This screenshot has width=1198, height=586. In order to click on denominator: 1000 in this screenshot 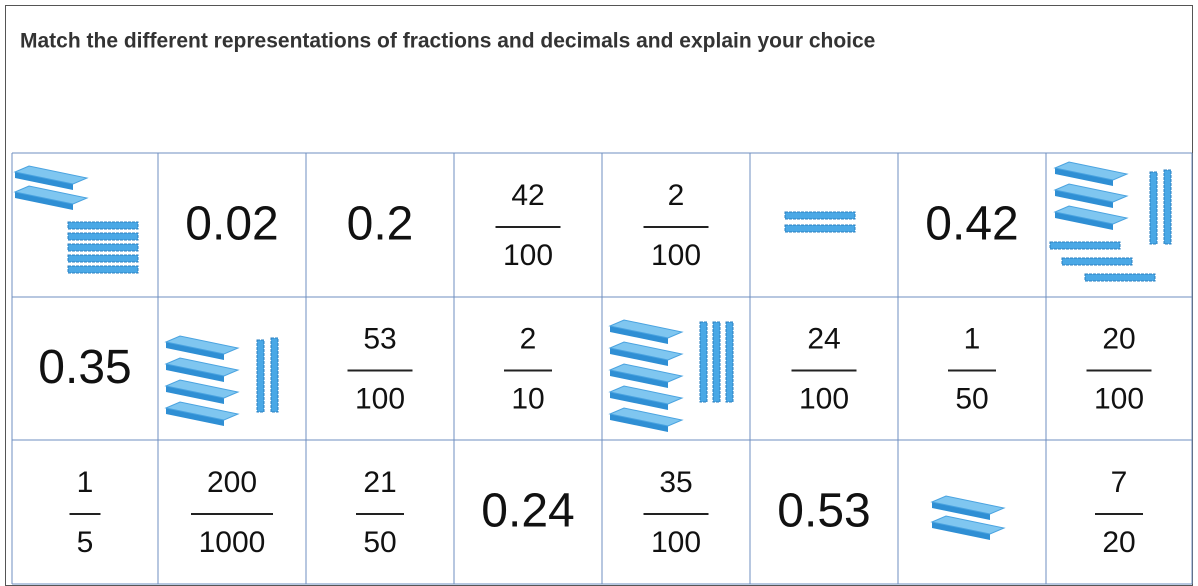, I will do `click(232, 542)`.